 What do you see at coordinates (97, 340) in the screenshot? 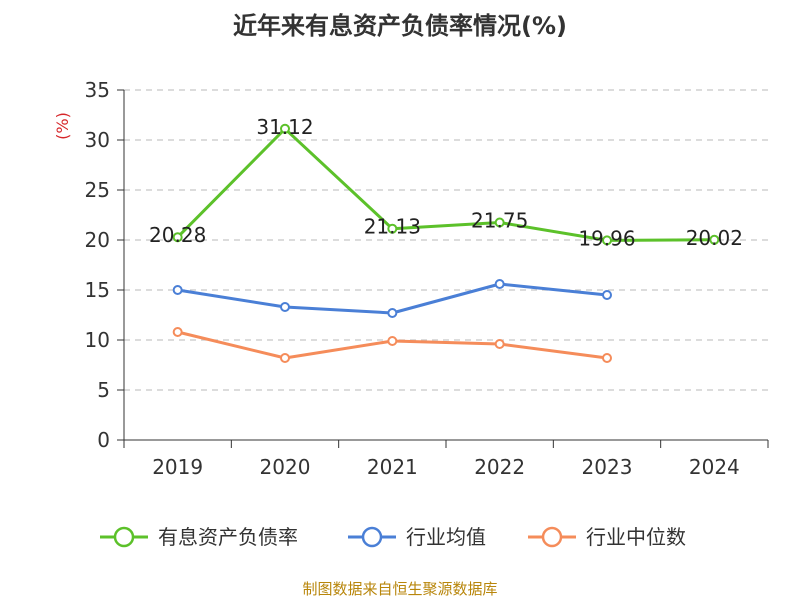
I see `y-tick-label: 10` at bounding box center [97, 340].